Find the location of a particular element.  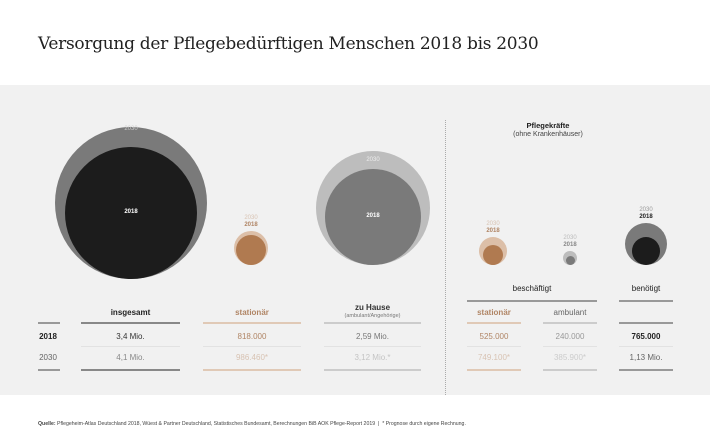

column-subheader: (ambulant/Angehörige) is located at coordinates (372, 316).